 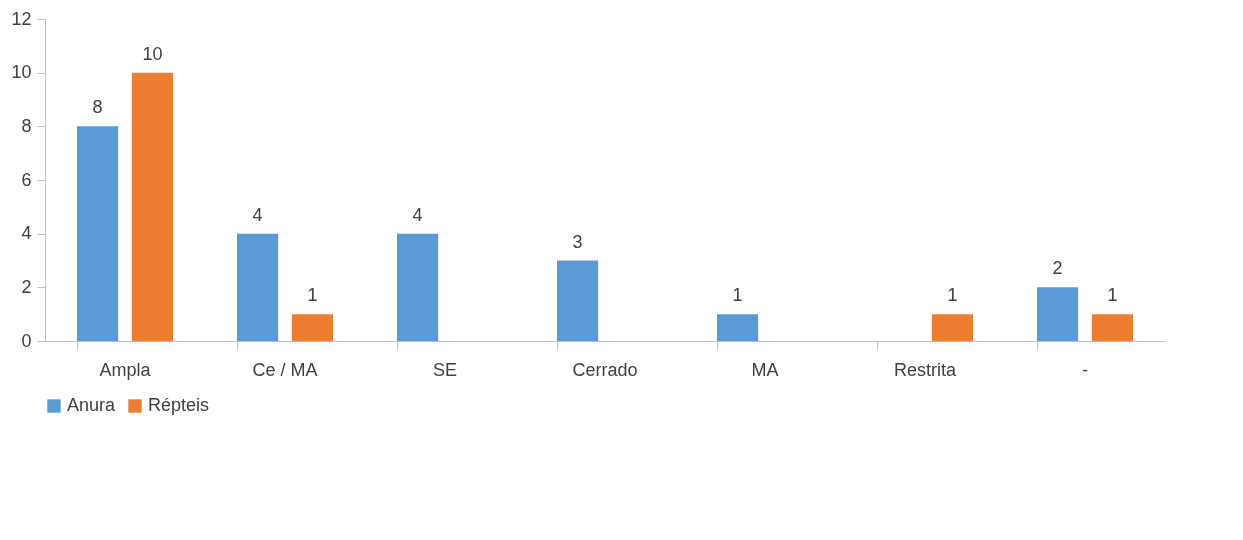 What do you see at coordinates (445, 369) in the screenshot?
I see `x-tick-label: SE` at bounding box center [445, 369].